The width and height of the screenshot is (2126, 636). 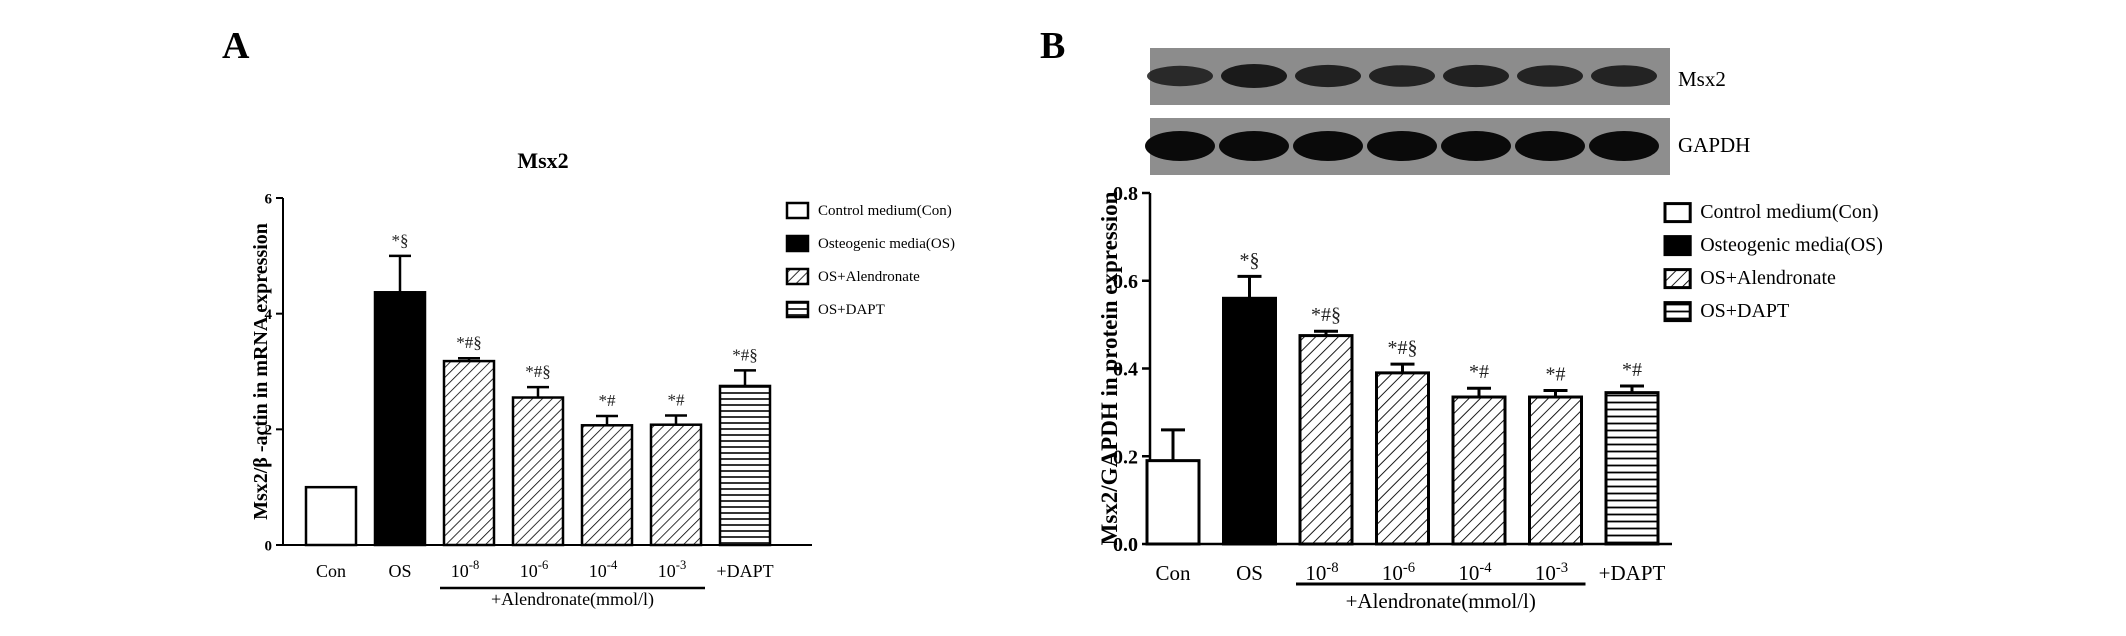 I want to click on blot-label-msx2: Msx2, so click(x=1702, y=79).